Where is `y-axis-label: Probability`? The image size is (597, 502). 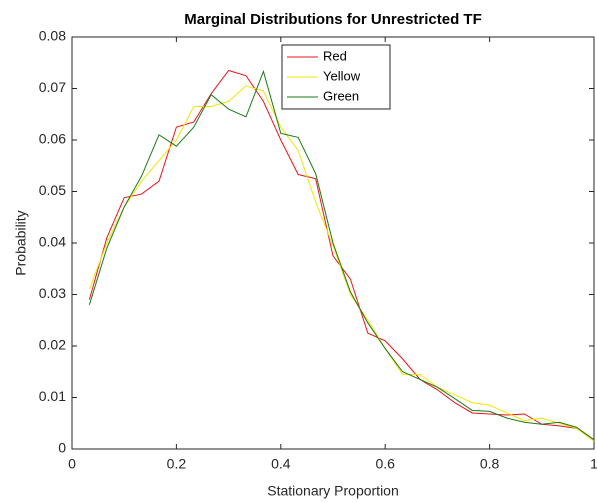
y-axis-label: Probability is located at coordinates (21, 242).